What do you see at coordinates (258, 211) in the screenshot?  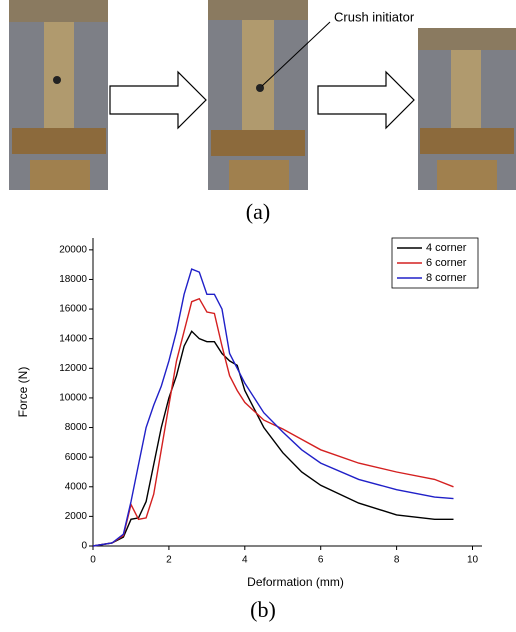 I see `caption: (a)` at bounding box center [258, 211].